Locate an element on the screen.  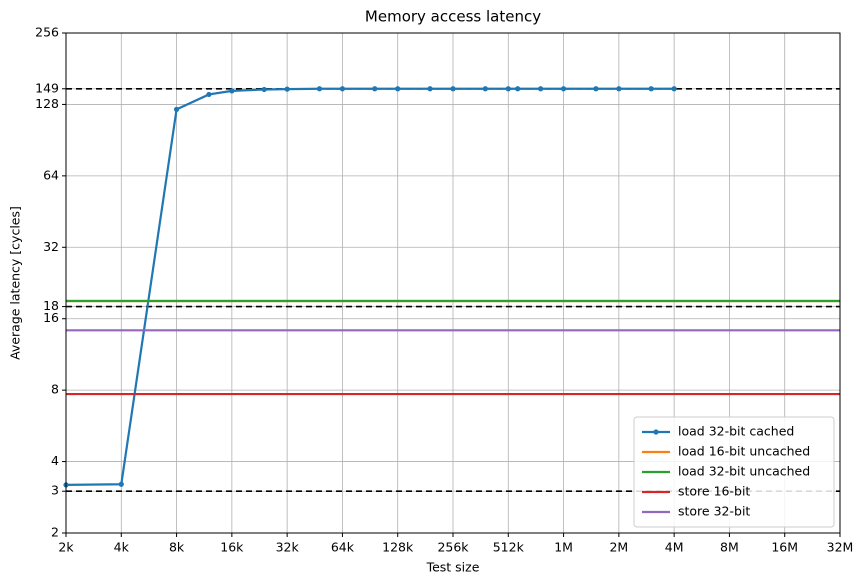
legend-label: store 16-bit is located at coordinates (714, 491).